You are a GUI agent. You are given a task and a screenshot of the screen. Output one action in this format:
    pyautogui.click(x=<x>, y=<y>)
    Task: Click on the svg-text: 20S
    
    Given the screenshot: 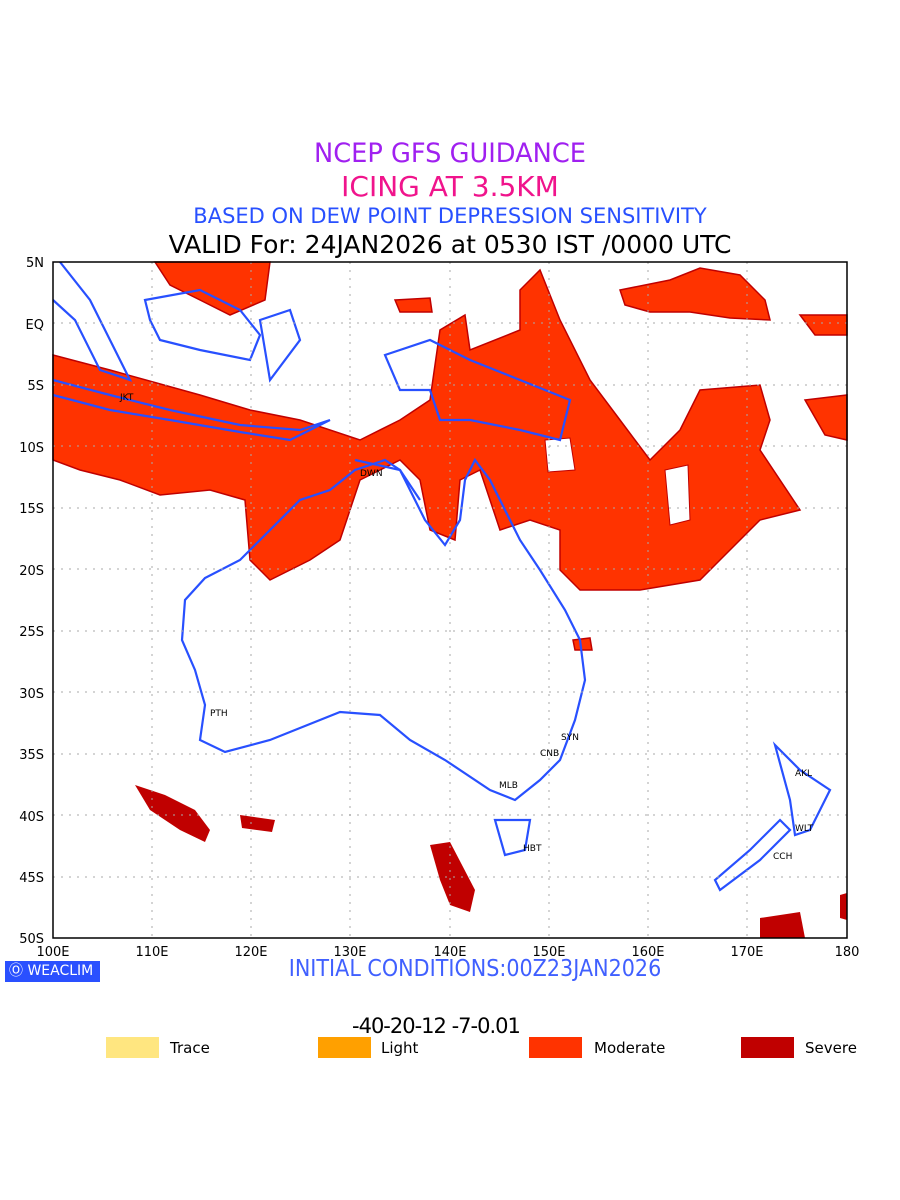 What is the action you would take?
    pyautogui.click(x=31, y=571)
    